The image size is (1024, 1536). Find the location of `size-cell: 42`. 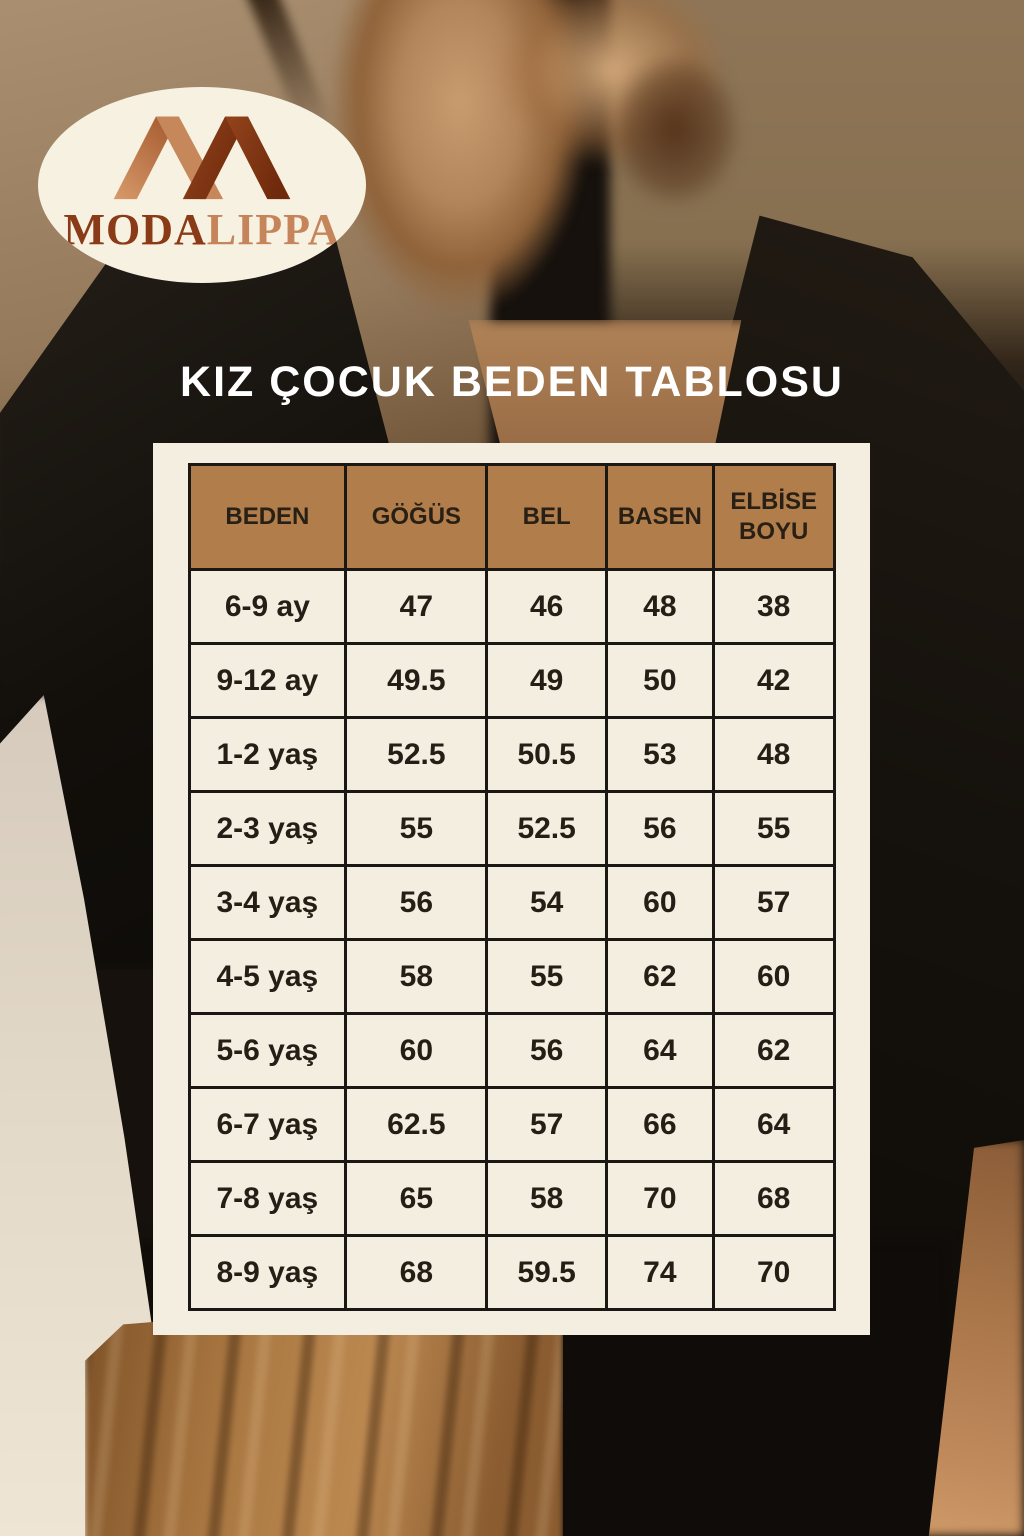

size-cell: 42 is located at coordinates (773, 680).